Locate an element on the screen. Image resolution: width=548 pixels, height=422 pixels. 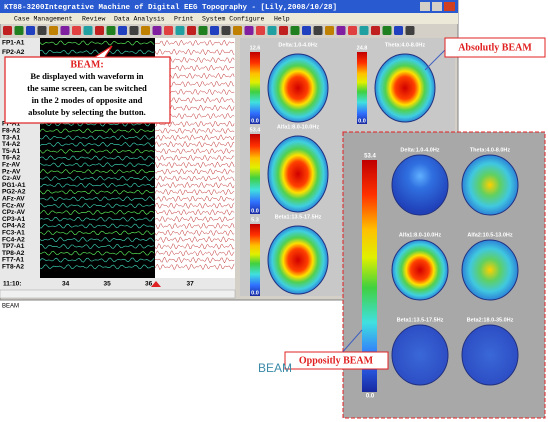
menu-item: Print is located at coordinates (184, 19).